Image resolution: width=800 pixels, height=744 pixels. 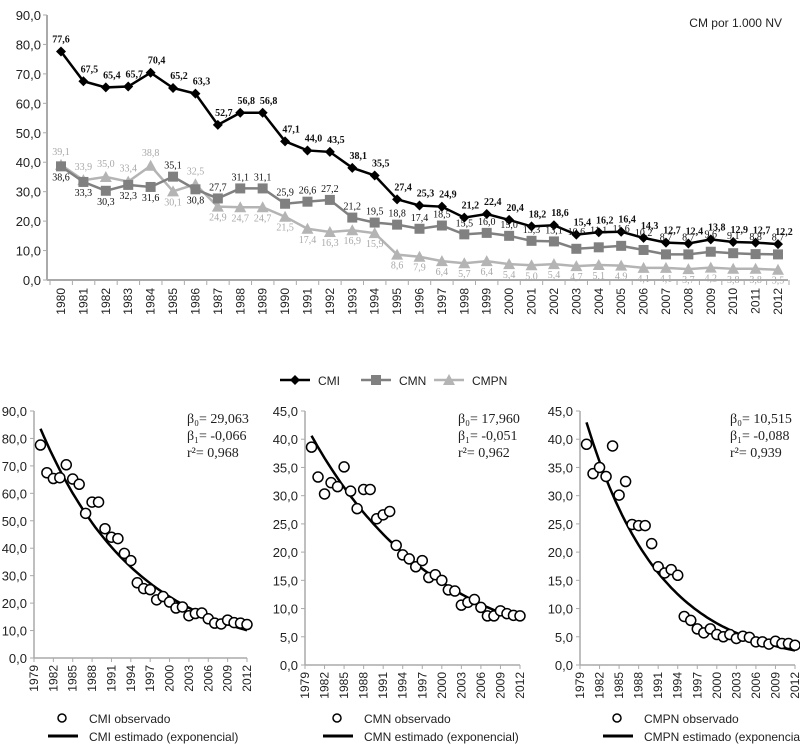 I want to click on unit-label: CM por 1.000 NV, so click(x=735, y=23).